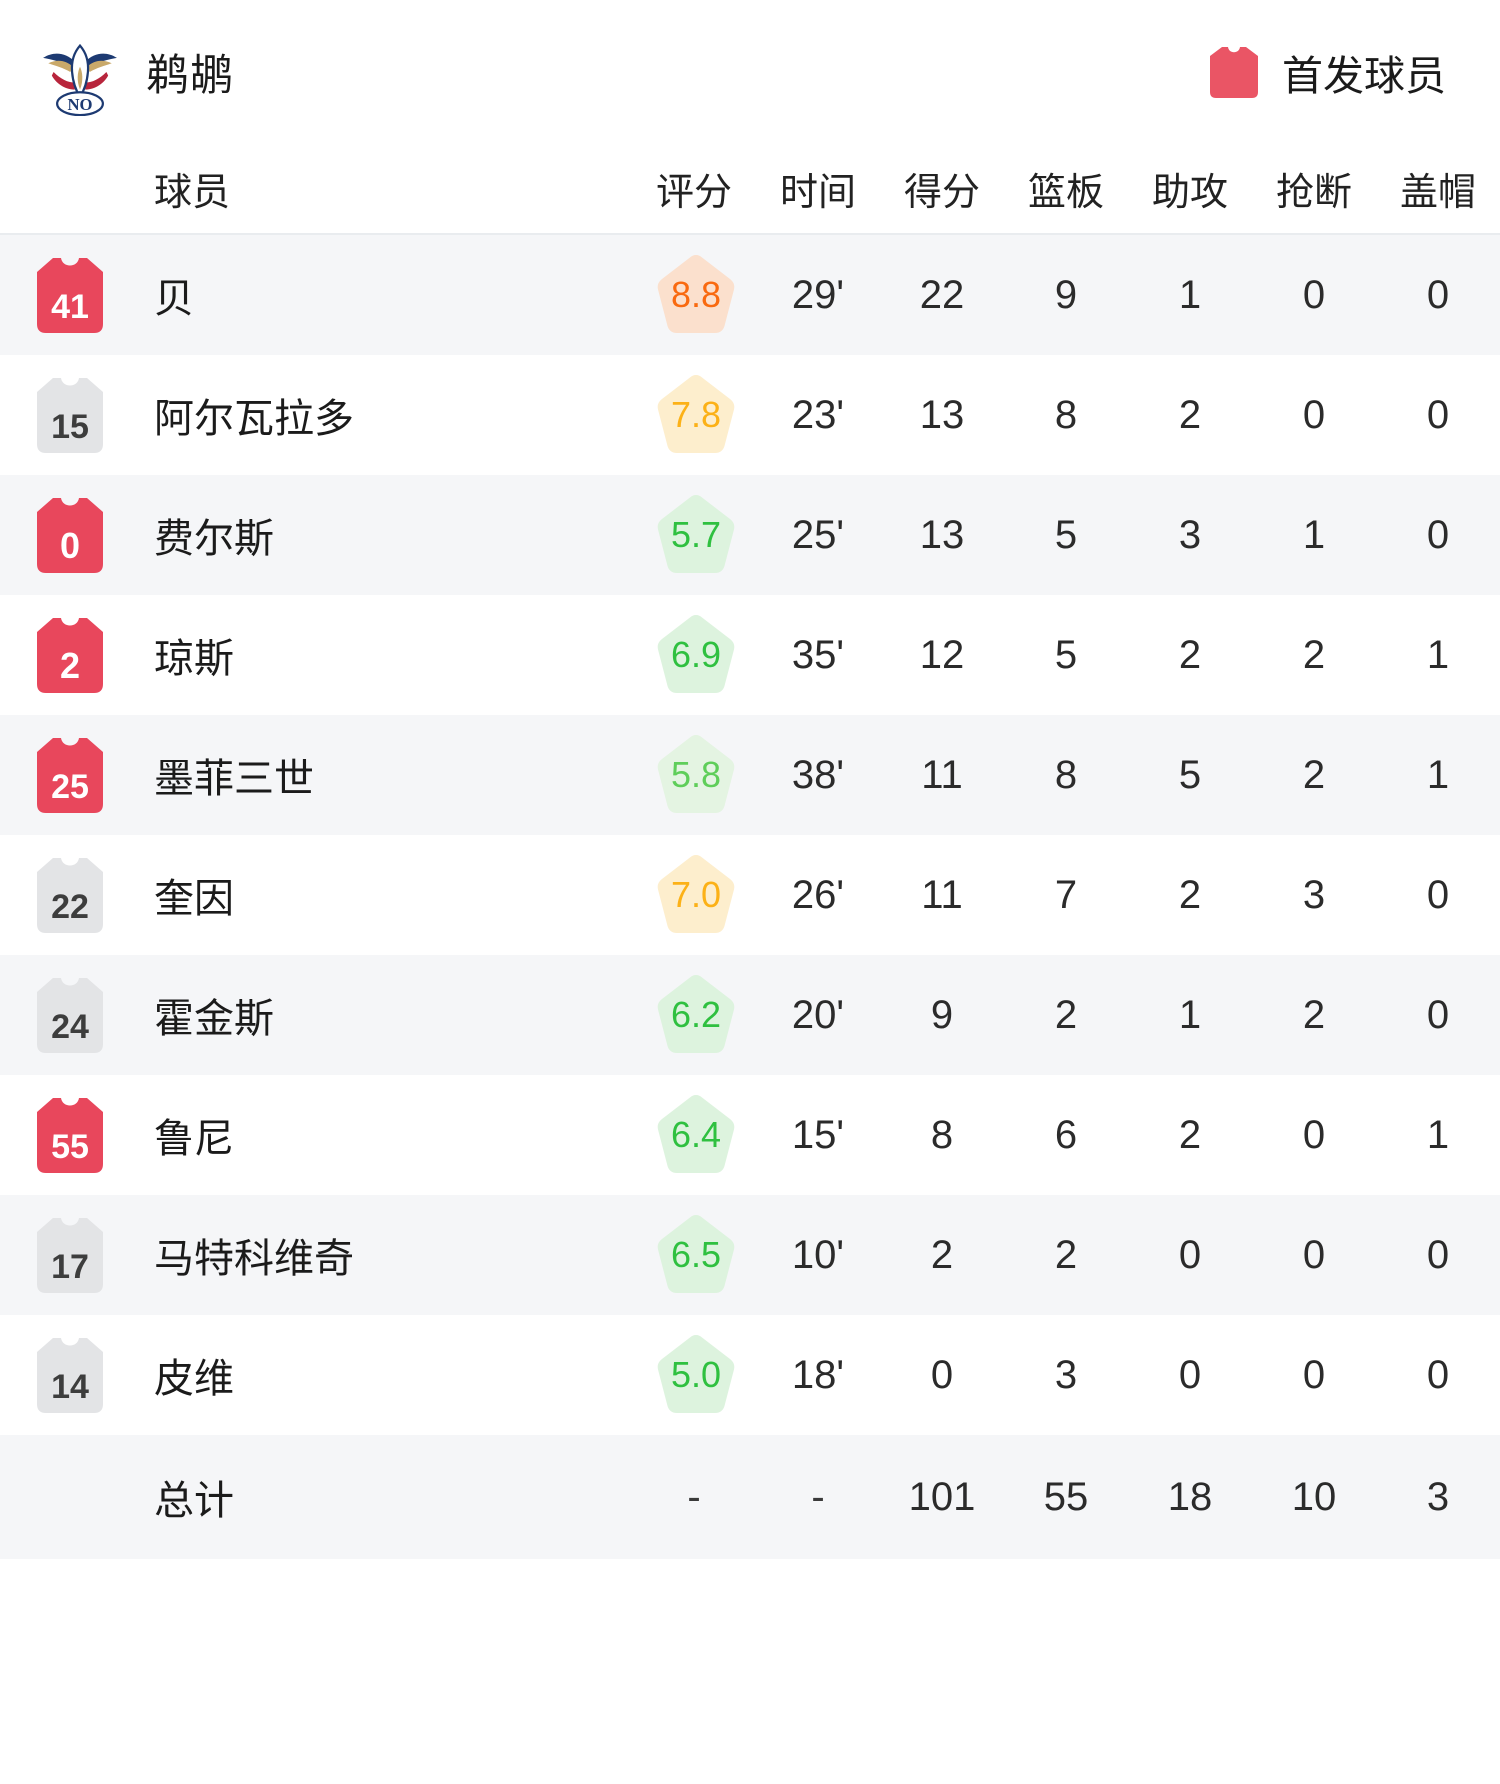  Describe the element at coordinates (818, 1014) in the screenshot. I see `player-time: 20'` at that location.